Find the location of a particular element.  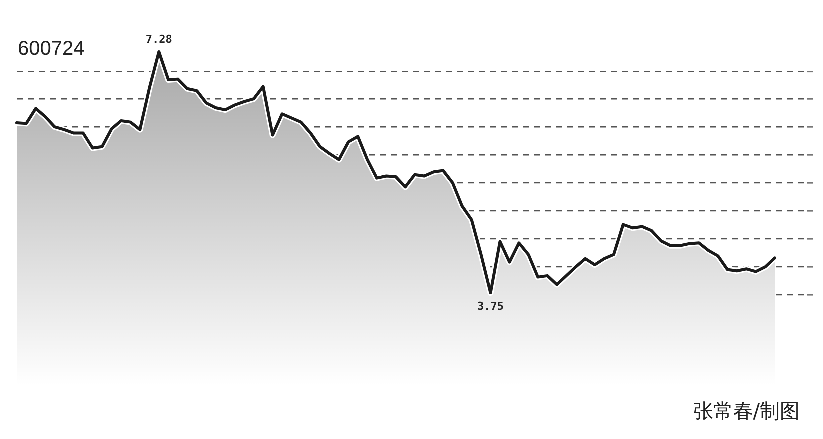

chart-title: 600724 is located at coordinates (51, 49).